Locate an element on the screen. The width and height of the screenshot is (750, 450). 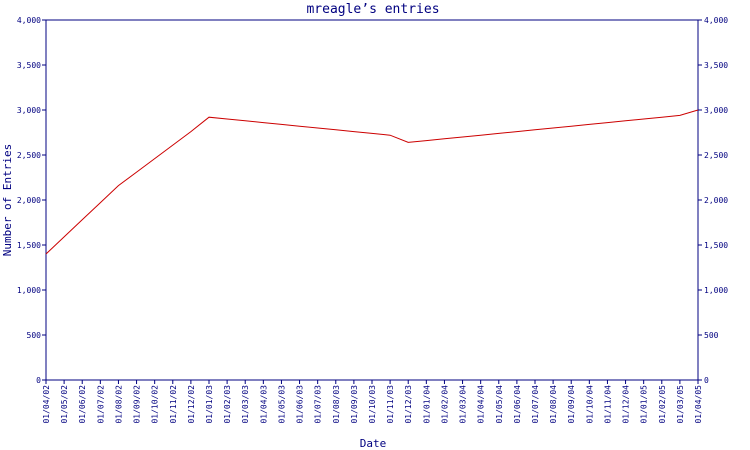
y-tick-label-right: 500 is located at coordinates (711, 335).